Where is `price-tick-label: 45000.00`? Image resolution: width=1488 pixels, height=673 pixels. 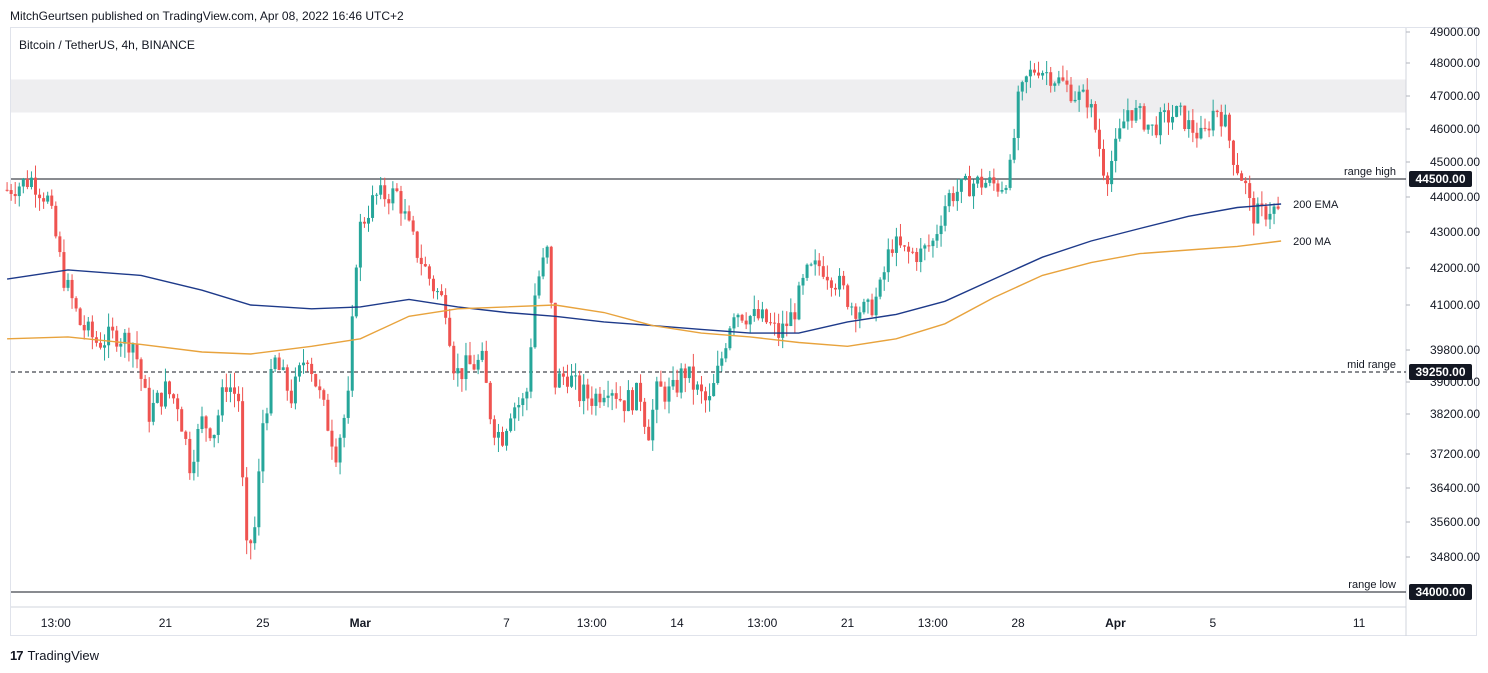
price-tick-label: 45000.00 is located at coordinates (1455, 162).